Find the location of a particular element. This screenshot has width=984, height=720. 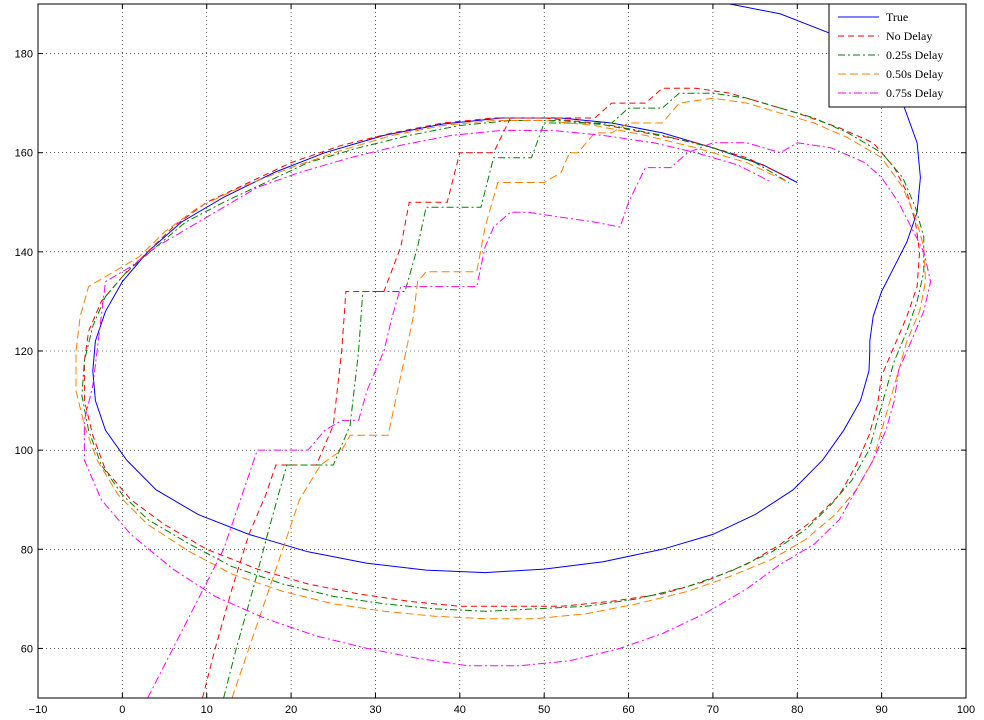

legend-label: No Delay is located at coordinates (909, 36).